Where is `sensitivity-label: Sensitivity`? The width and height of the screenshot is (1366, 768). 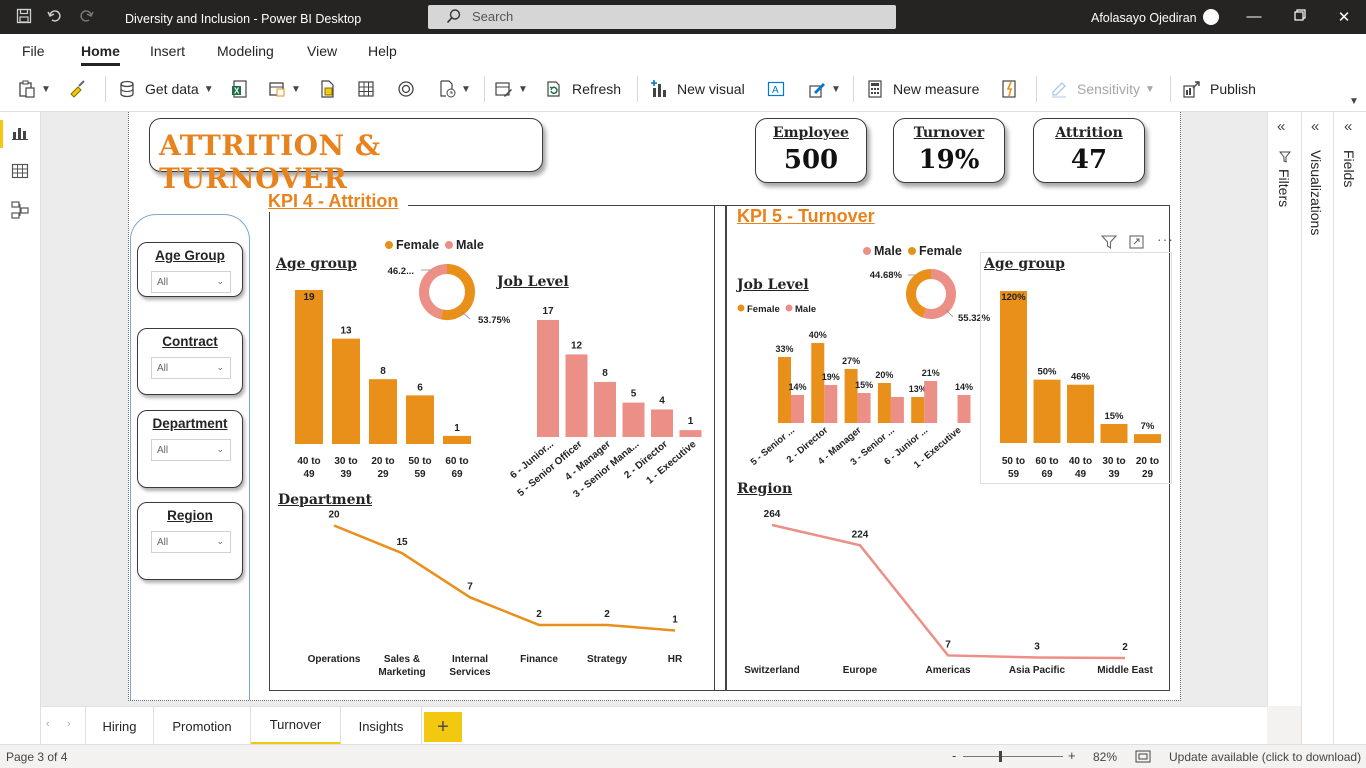
sensitivity-label: Sensitivity is located at coordinates (1109, 89).